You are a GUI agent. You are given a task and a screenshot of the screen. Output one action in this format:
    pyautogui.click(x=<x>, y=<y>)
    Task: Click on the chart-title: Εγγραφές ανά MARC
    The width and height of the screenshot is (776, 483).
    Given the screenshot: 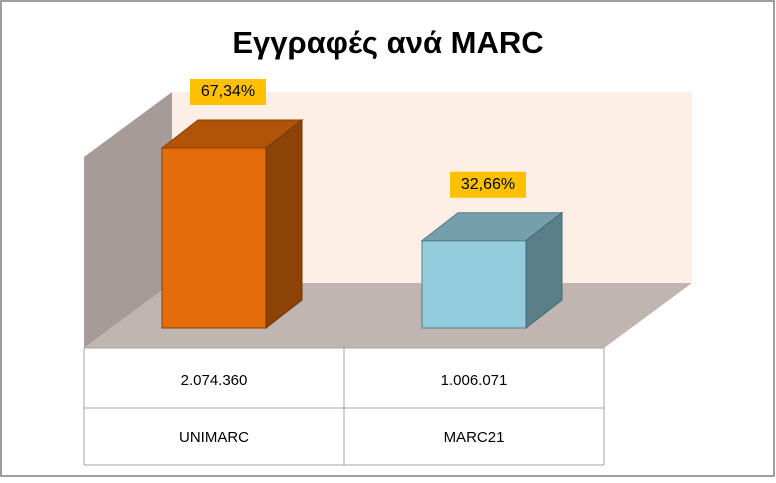 What is the action you would take?
    pyautogui.click(x=387, y=42)
    